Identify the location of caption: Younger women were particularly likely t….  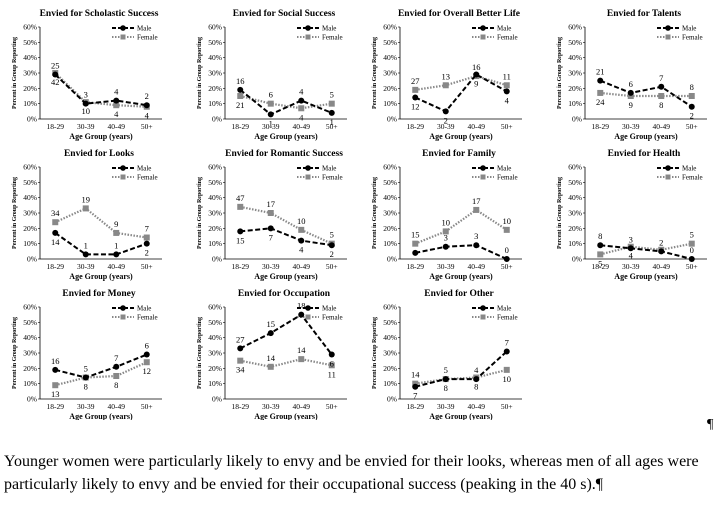
(351, 473).